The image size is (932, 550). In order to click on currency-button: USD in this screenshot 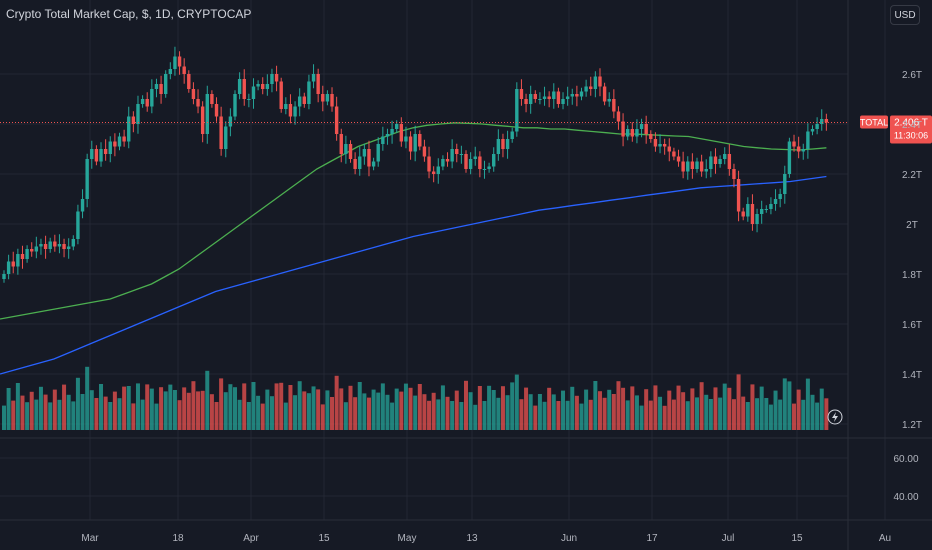, I will do `click(905, 15)`.